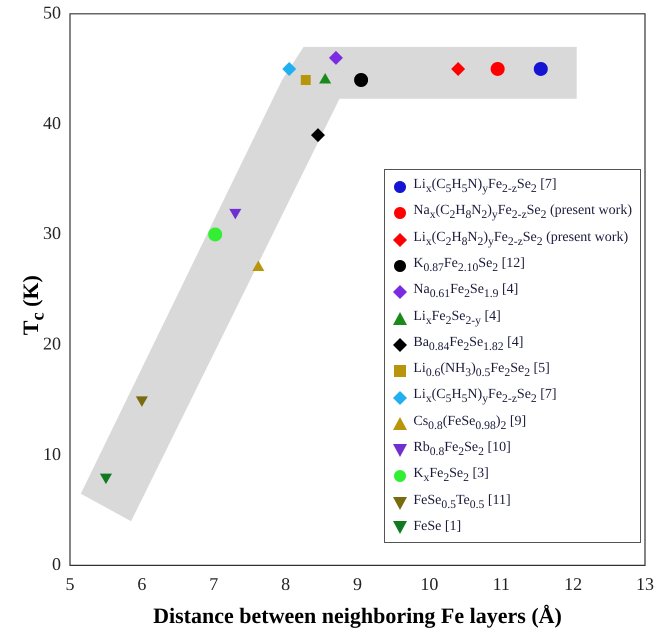 Image resolution: width=659 pixels, height=639 pixels. I want to click on y-tick-label: 10, so click(52, 454).